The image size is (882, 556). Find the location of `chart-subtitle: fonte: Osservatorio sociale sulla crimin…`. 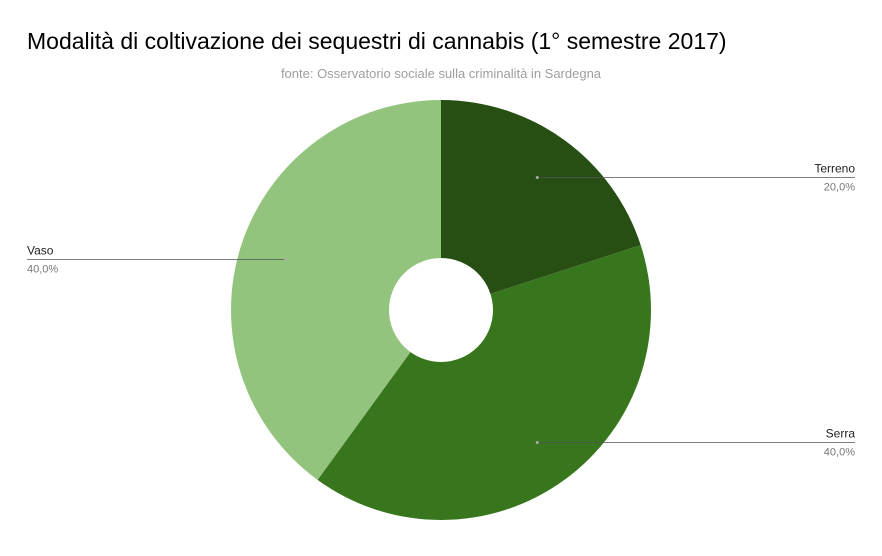

chart-subtitle: fonte: Osservatorio sociale sulla crimin… is located at coordinates (441, 73).